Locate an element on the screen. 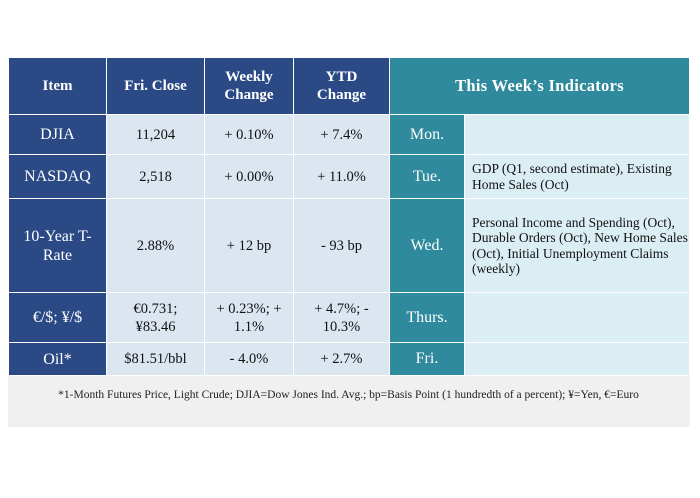 The height and width of the screenshot is (498, 700). row-ytd: + 11.0% is located at coordinates (341, 176).